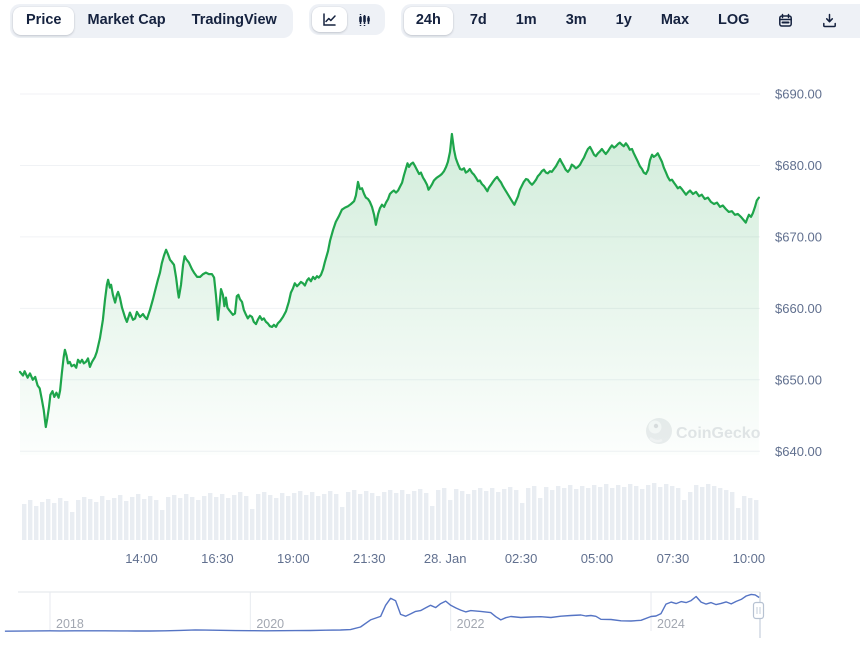 The image size is (860, 648). Describe the element at coordinates (217, 558) in the screenshot. I see `x-axis-label: 16:30` at that location.